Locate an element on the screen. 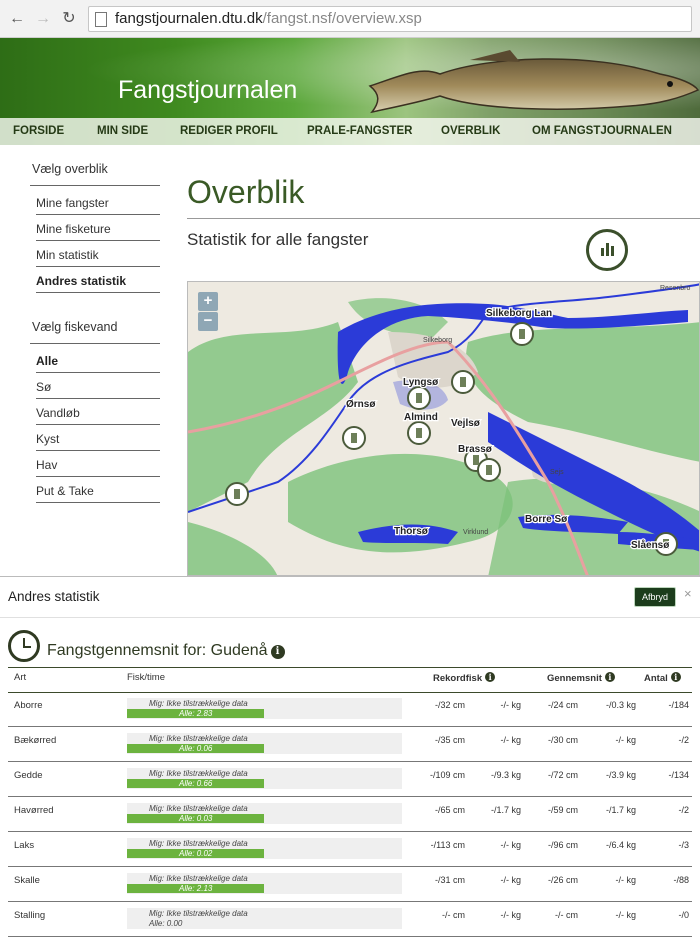  sidebar-item-put-take: Put & Take is located at coordinates (98, 490).